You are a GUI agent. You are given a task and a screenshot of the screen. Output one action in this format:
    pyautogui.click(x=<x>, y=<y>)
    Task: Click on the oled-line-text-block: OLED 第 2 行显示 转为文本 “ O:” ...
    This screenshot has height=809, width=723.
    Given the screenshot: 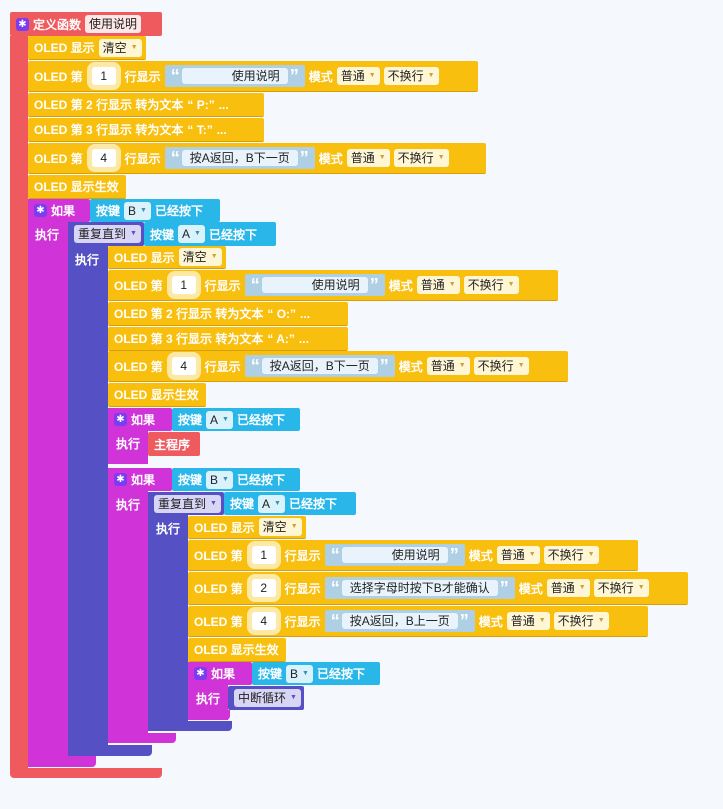 What is the action you would take?
    pyautogui.click(x=228, y=314)
    